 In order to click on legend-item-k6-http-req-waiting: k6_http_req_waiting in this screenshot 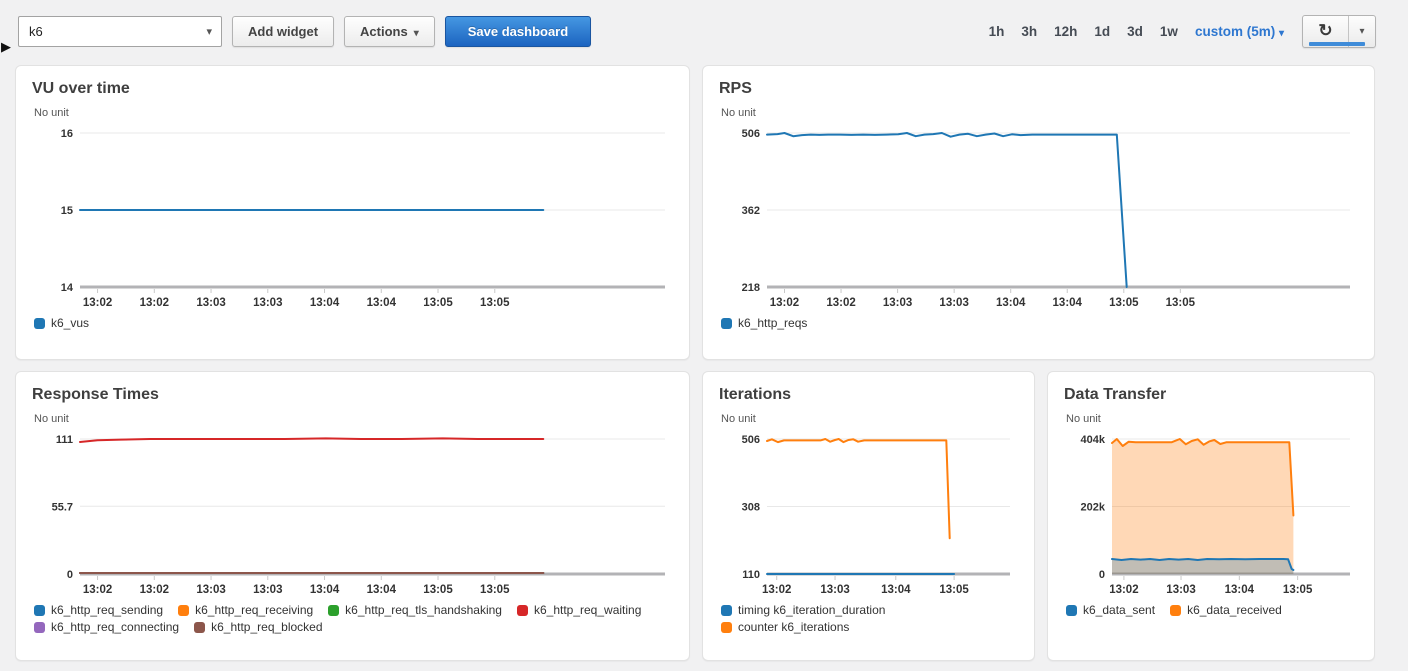, I will do `click(578, 610)`.